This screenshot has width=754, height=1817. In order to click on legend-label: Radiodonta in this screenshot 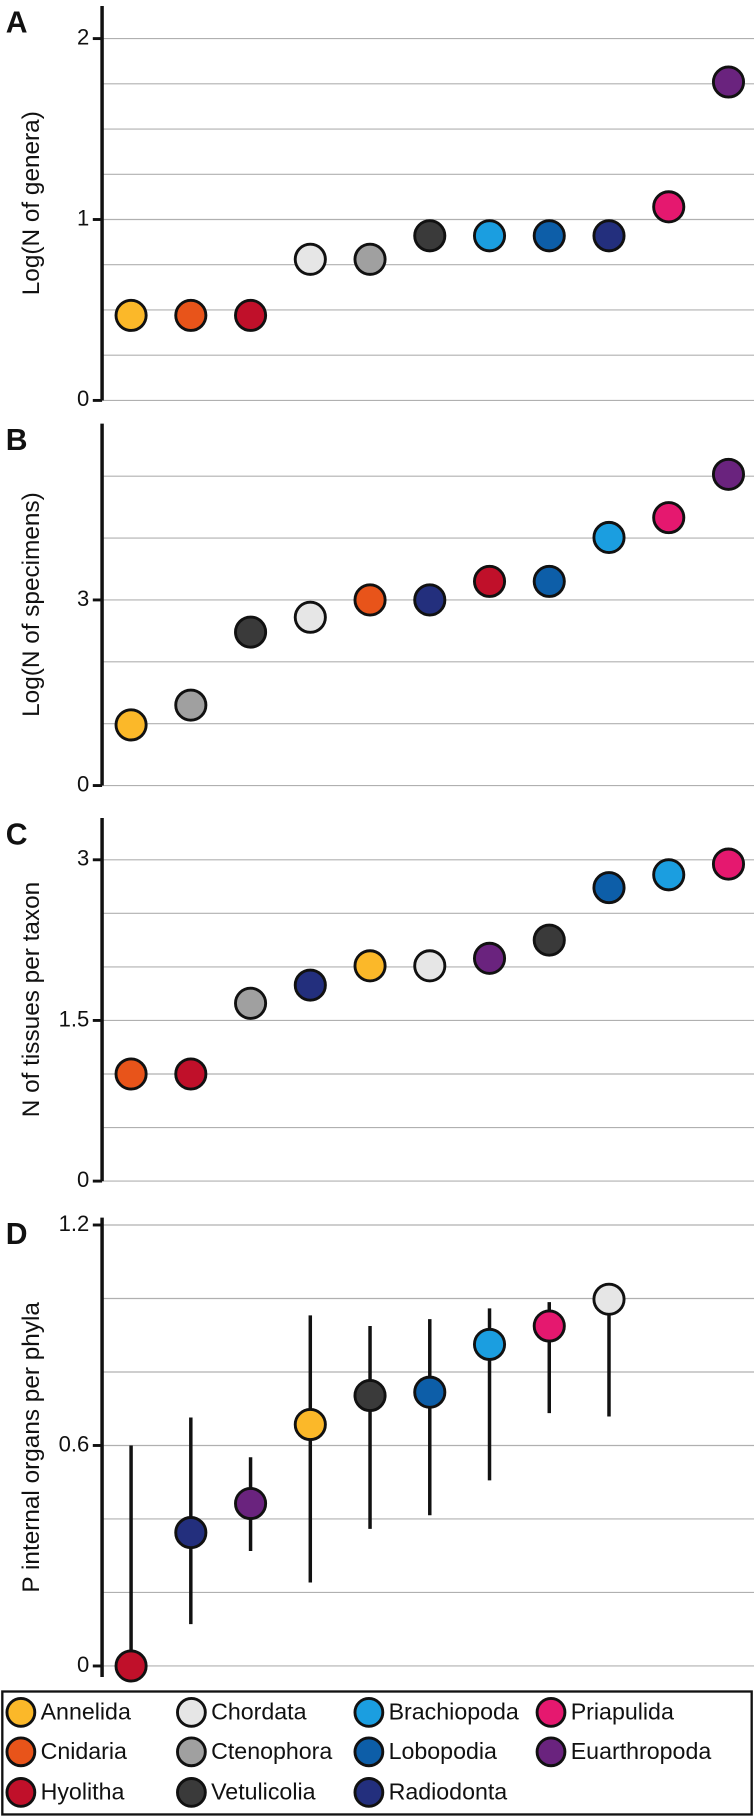, I will do `click(448, 1792)`.